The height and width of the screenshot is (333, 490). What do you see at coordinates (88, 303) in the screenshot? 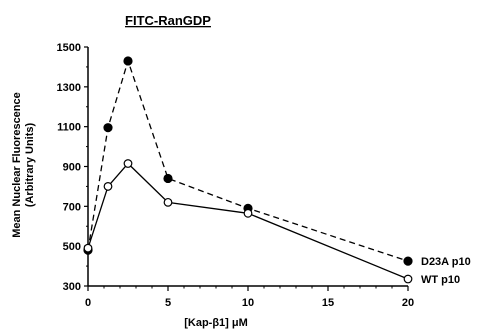
I see `x-tick-label: 0` at bounding box center [88, 303].